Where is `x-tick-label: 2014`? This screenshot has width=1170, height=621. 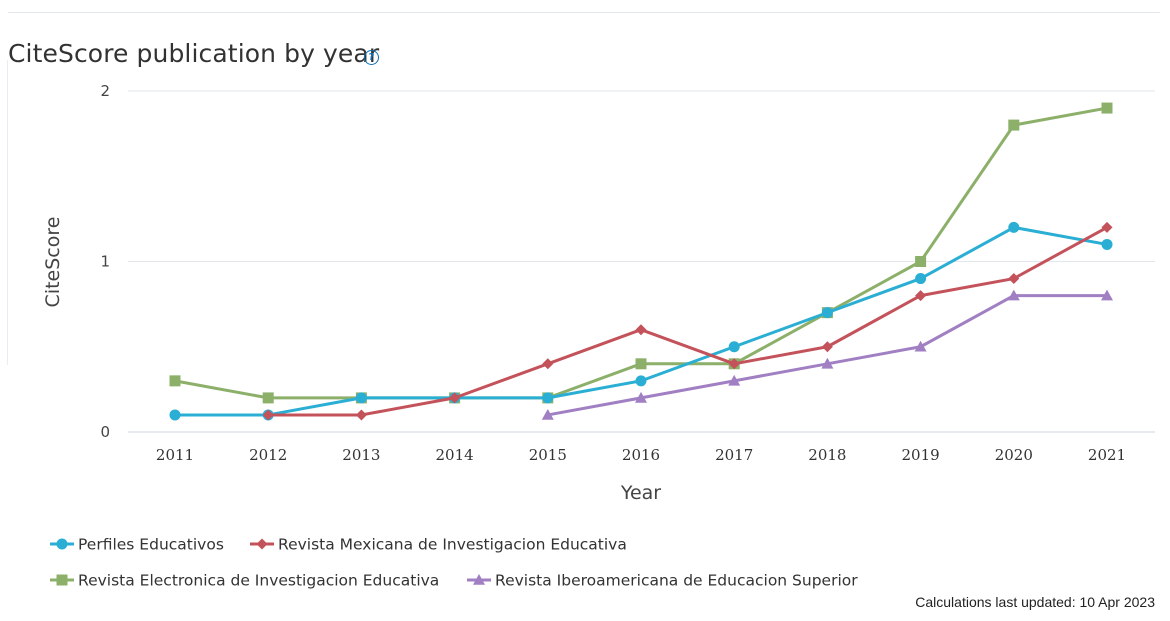
x-tick-label: 2014 is located at coordinates (455, 455).